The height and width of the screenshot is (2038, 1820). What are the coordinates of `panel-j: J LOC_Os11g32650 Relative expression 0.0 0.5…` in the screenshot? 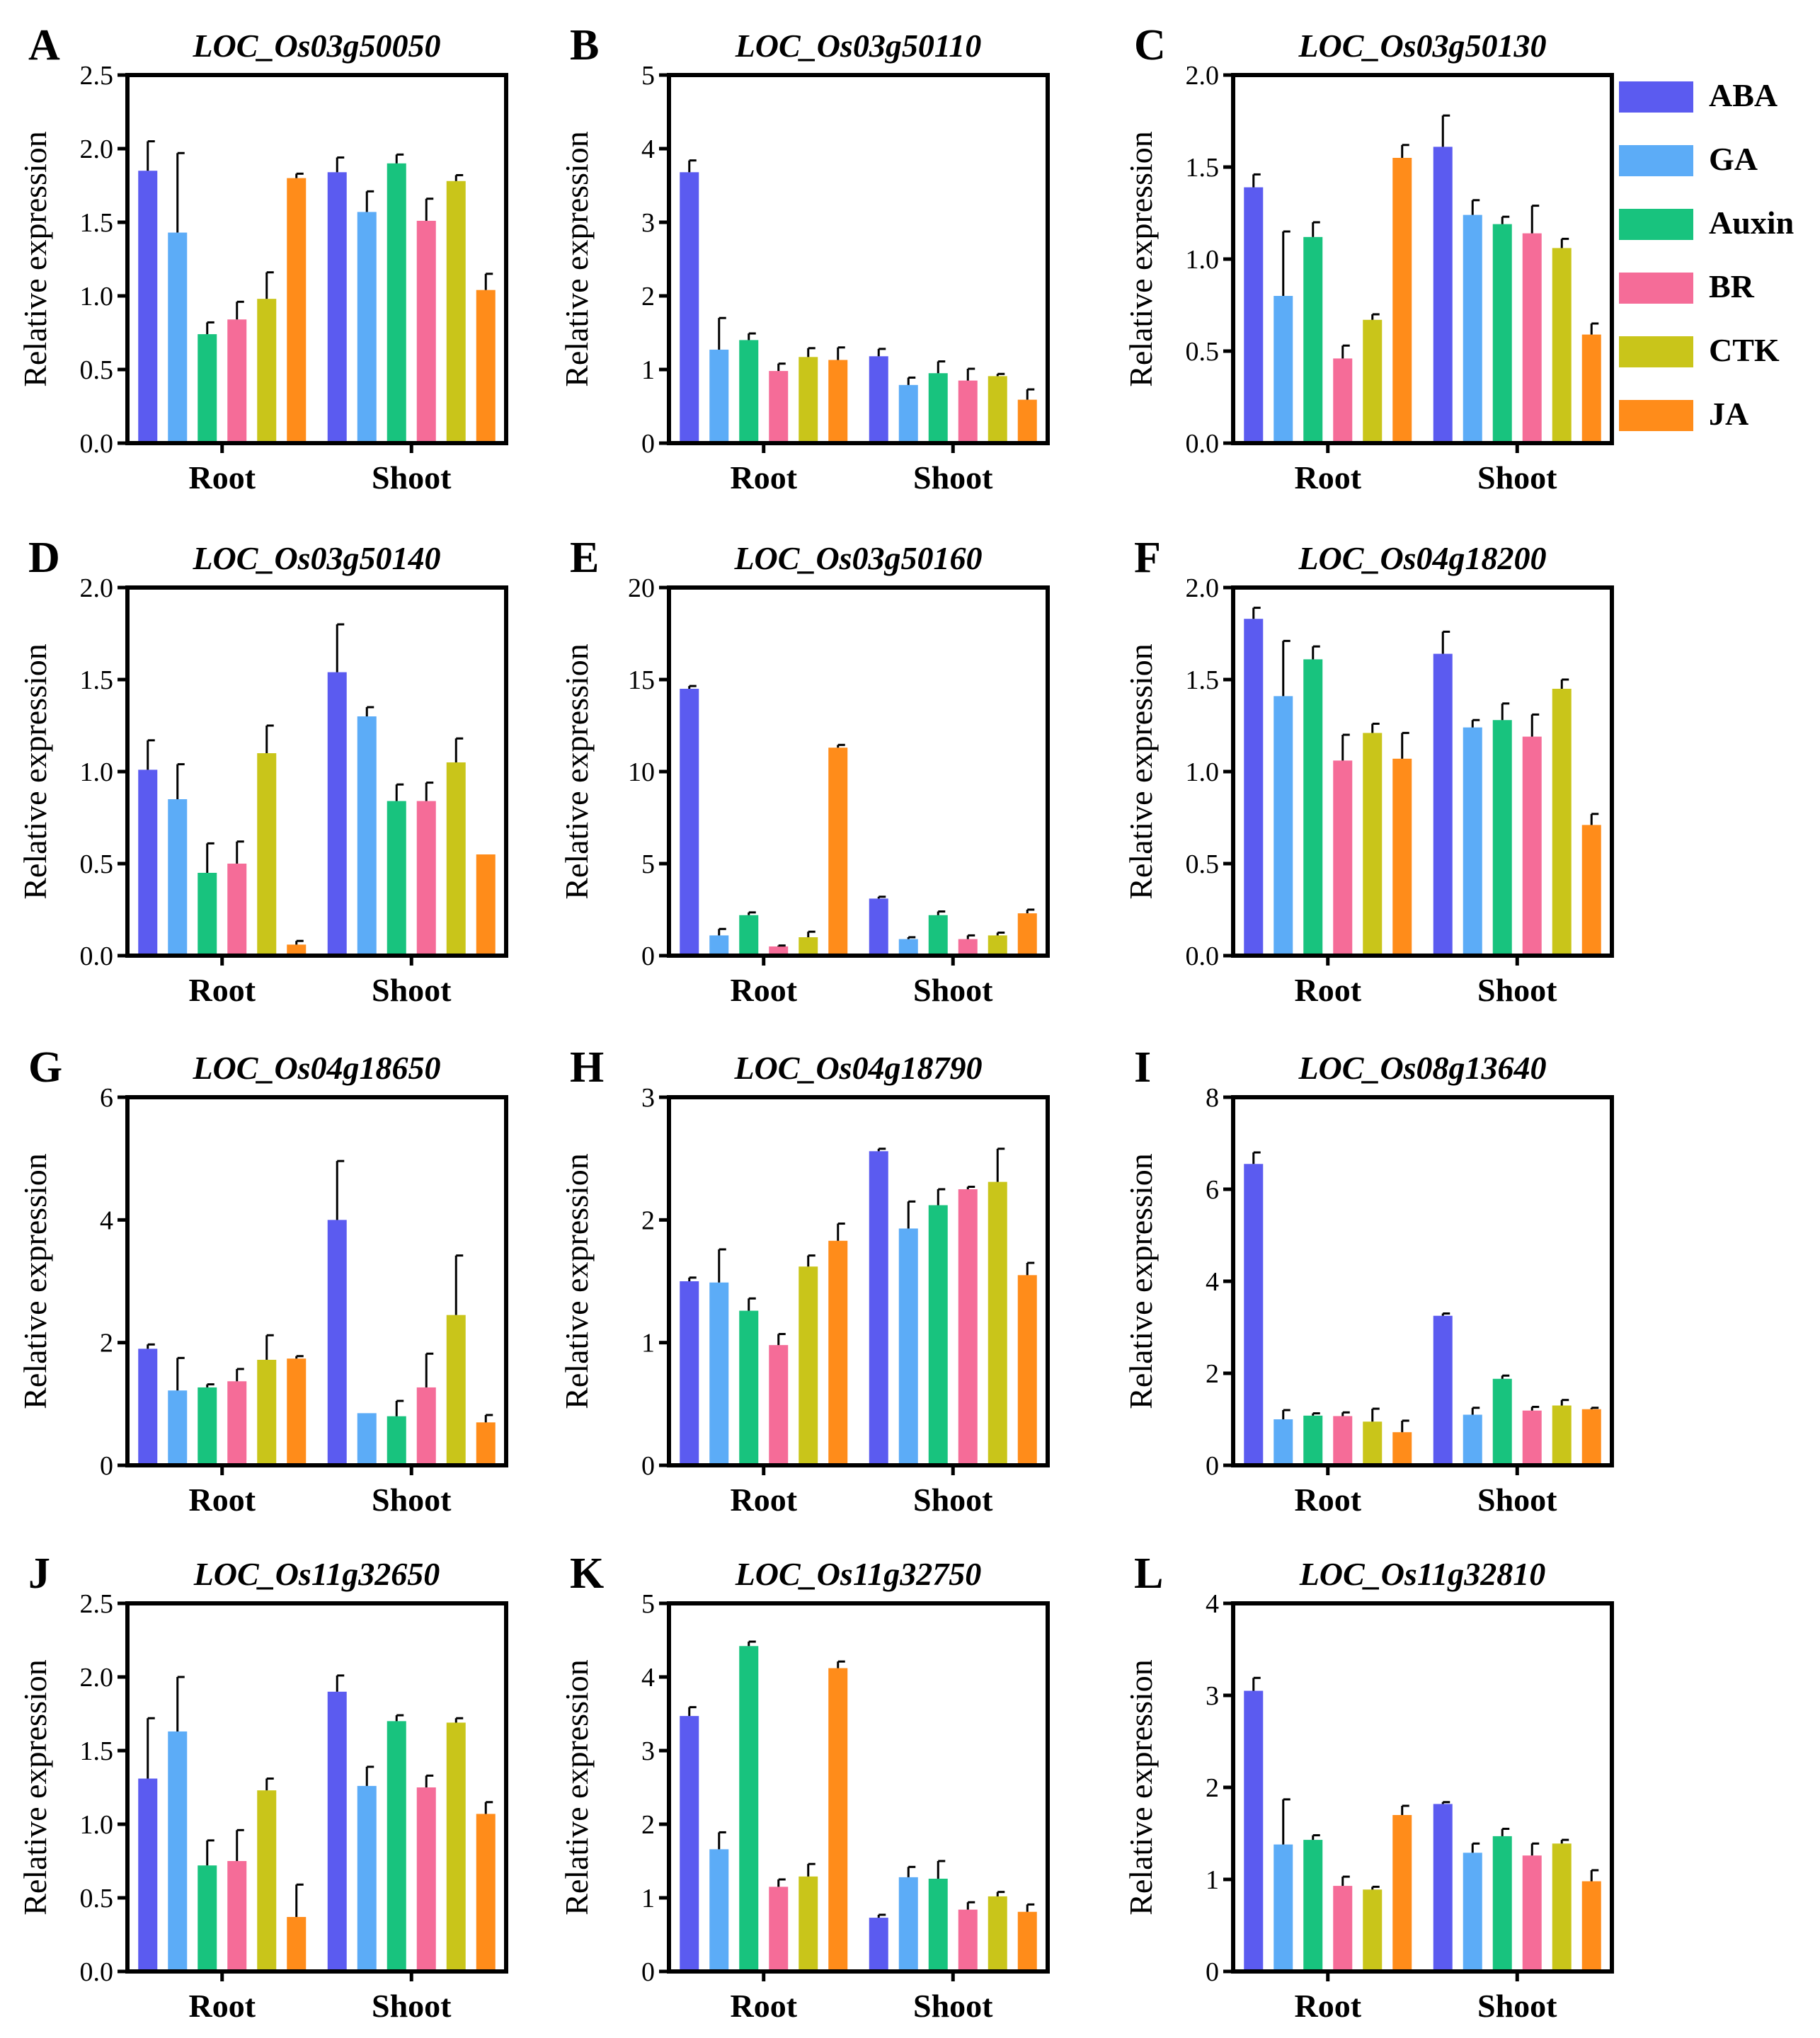 It's located at (262, 1787).